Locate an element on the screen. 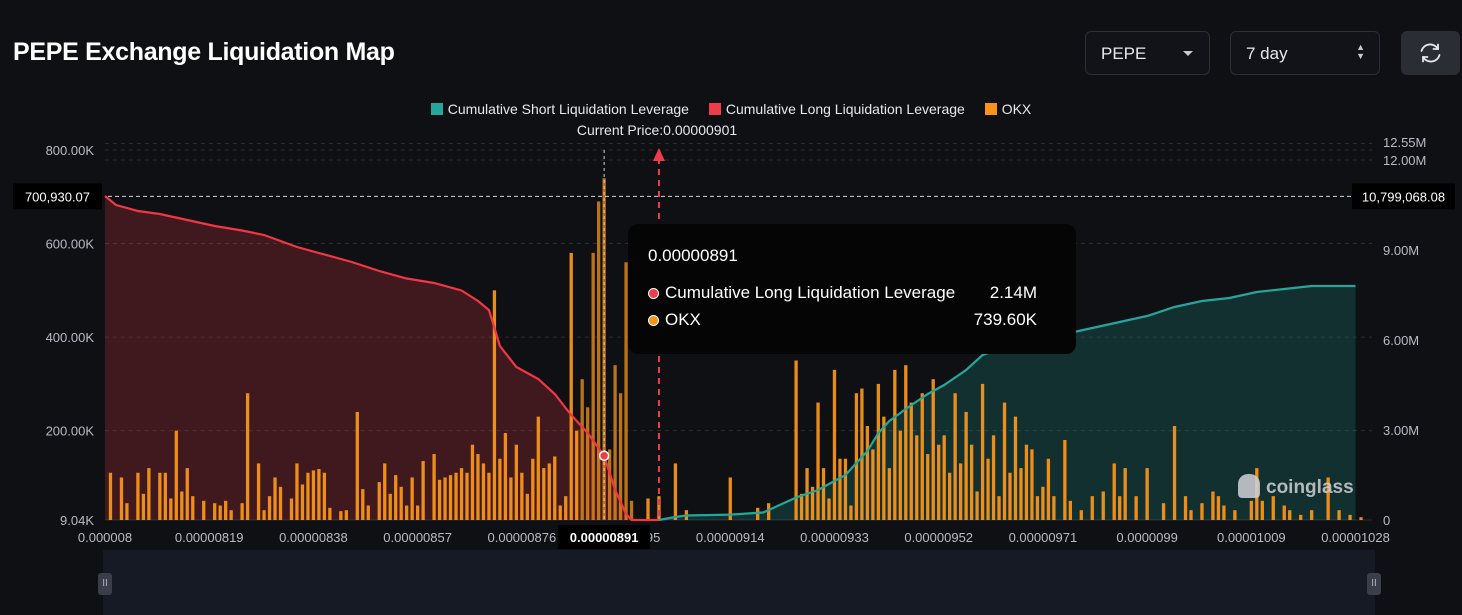  tooltip-name-long: Cumulative Long Liquidation Leverage is located at coordinates (810, 292).